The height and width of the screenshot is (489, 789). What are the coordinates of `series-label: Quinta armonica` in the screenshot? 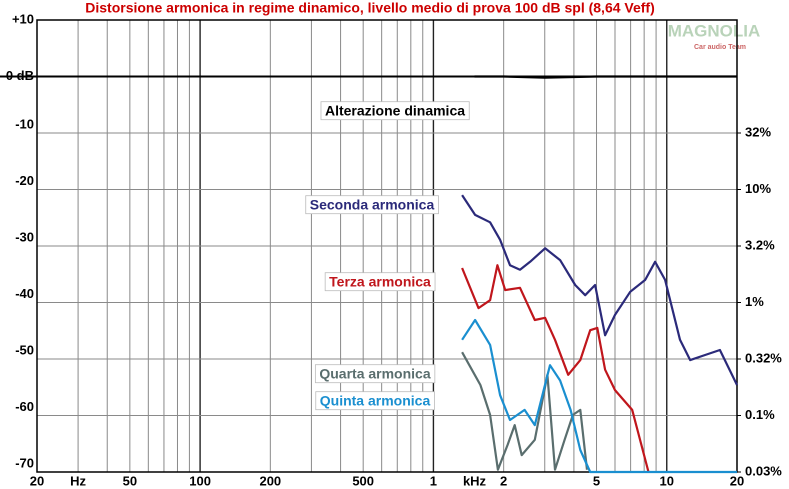 It's located at (375, 401).